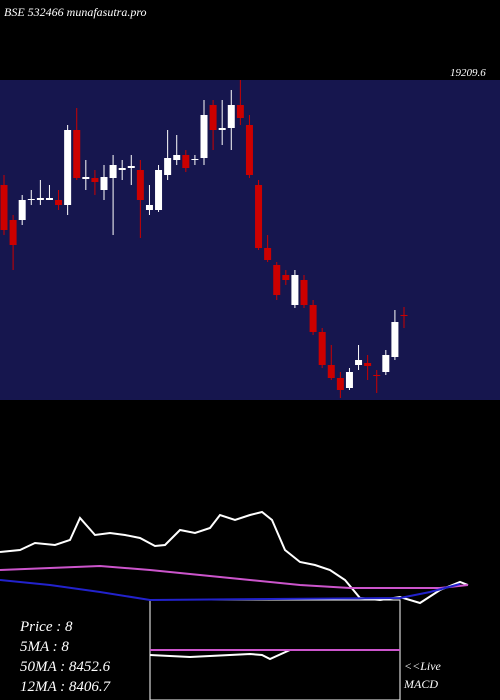 This screenshot has width=500, height=700. Describe the element at coordinates (66, 687) in the screenshot. I see `legend-line: 12MA : 8406.7` at that location.